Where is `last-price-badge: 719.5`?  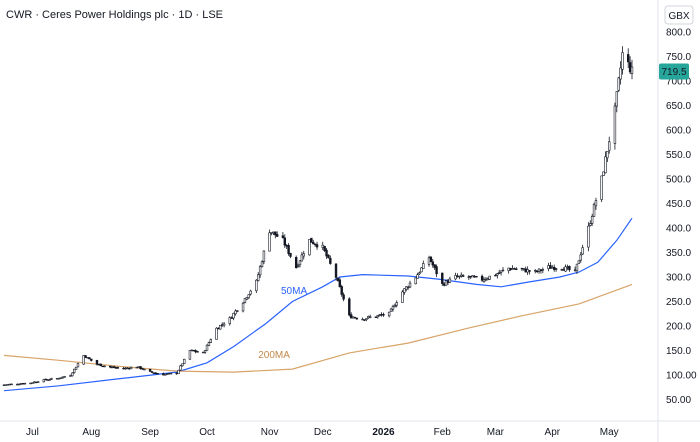
last-price-badge: 719.5 is located at coordinates (674, 71).